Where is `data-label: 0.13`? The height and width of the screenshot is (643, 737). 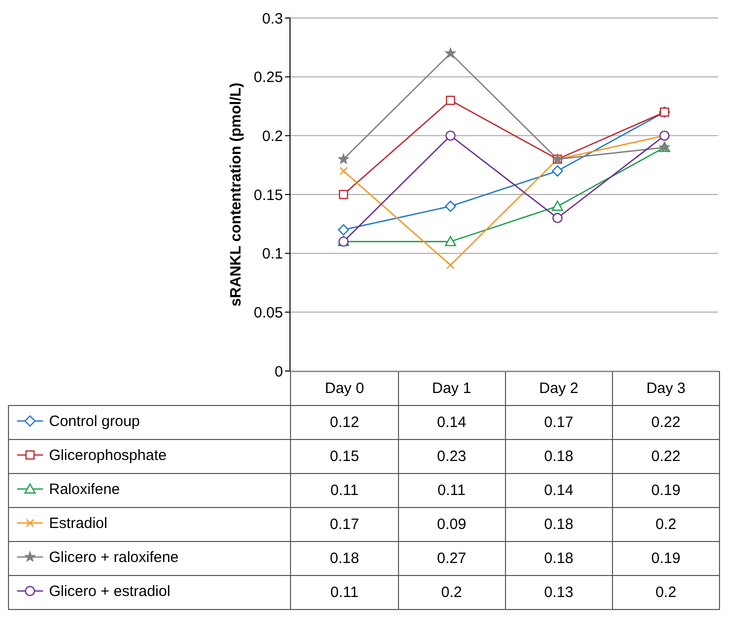
data-label: 0.13 is located at coordinates (558, 593).